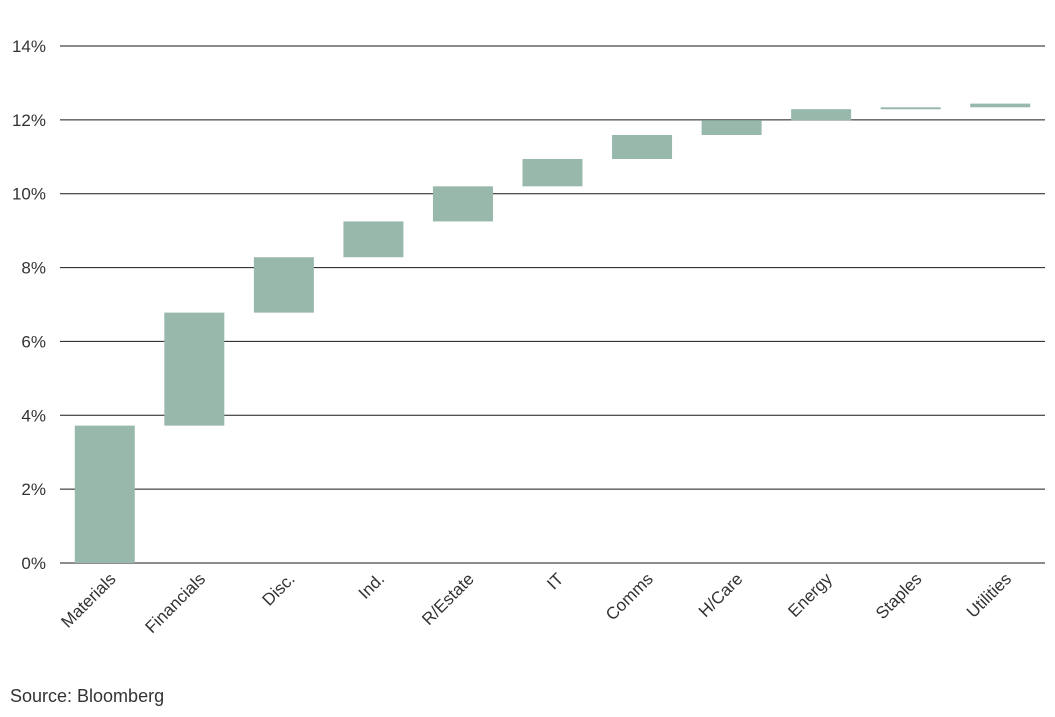  I want to click on x-category-label: Disc., so click(279, 589).